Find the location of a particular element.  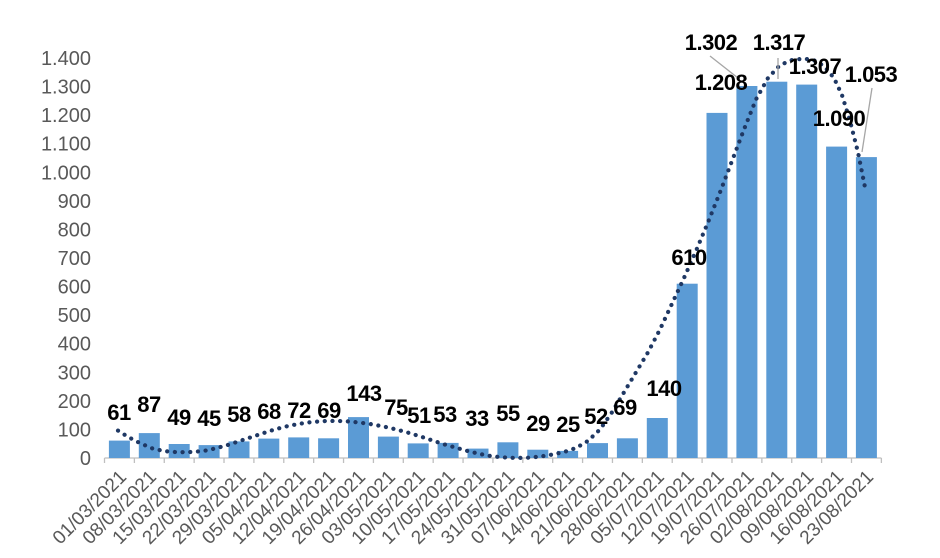

y-axis-label: 100 is located at coordinates (74, 430).